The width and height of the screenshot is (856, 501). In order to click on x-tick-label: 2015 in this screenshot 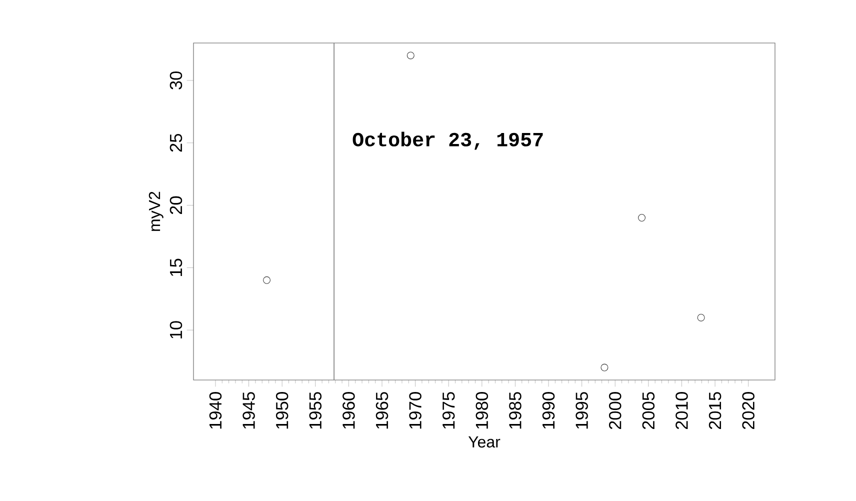, I will do `click(715, 411)`.